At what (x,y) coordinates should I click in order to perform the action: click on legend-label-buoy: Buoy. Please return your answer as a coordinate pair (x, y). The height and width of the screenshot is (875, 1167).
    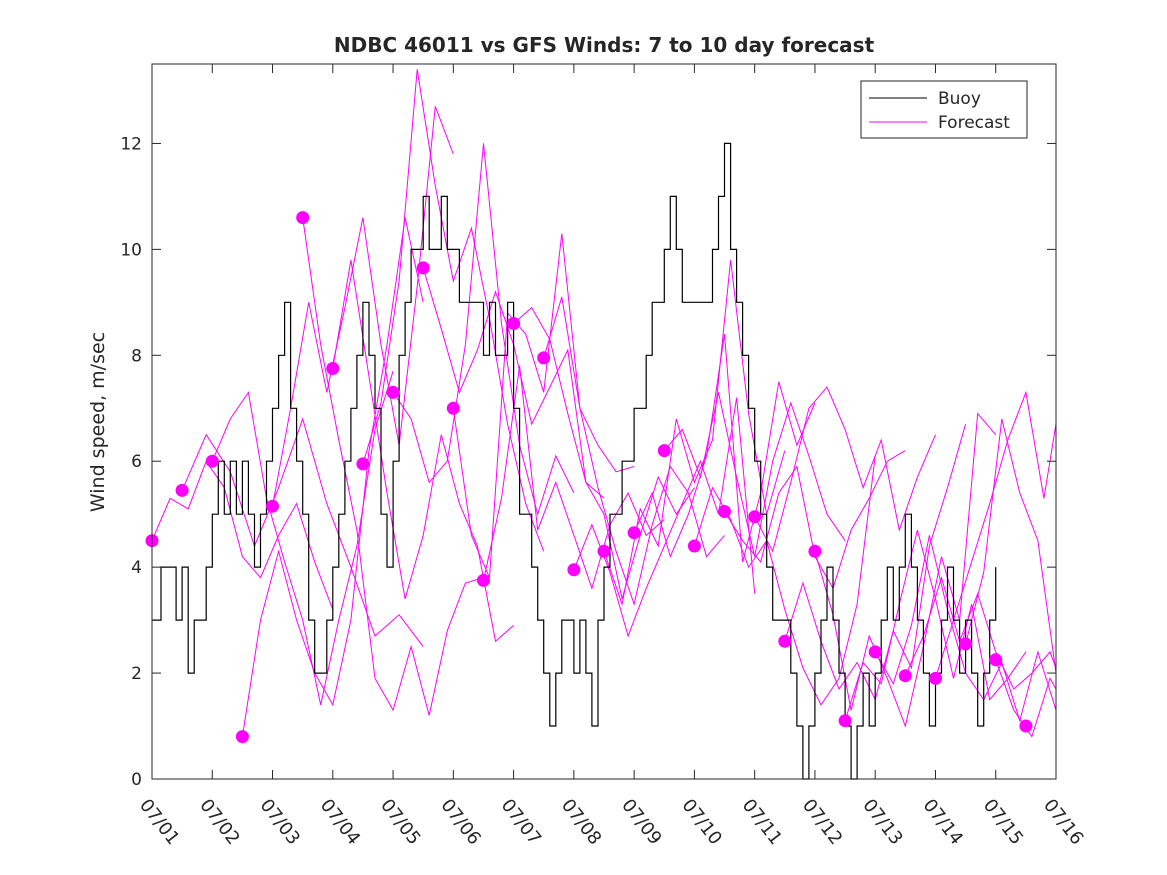
    Looking at the image, I should click on (959, 99).